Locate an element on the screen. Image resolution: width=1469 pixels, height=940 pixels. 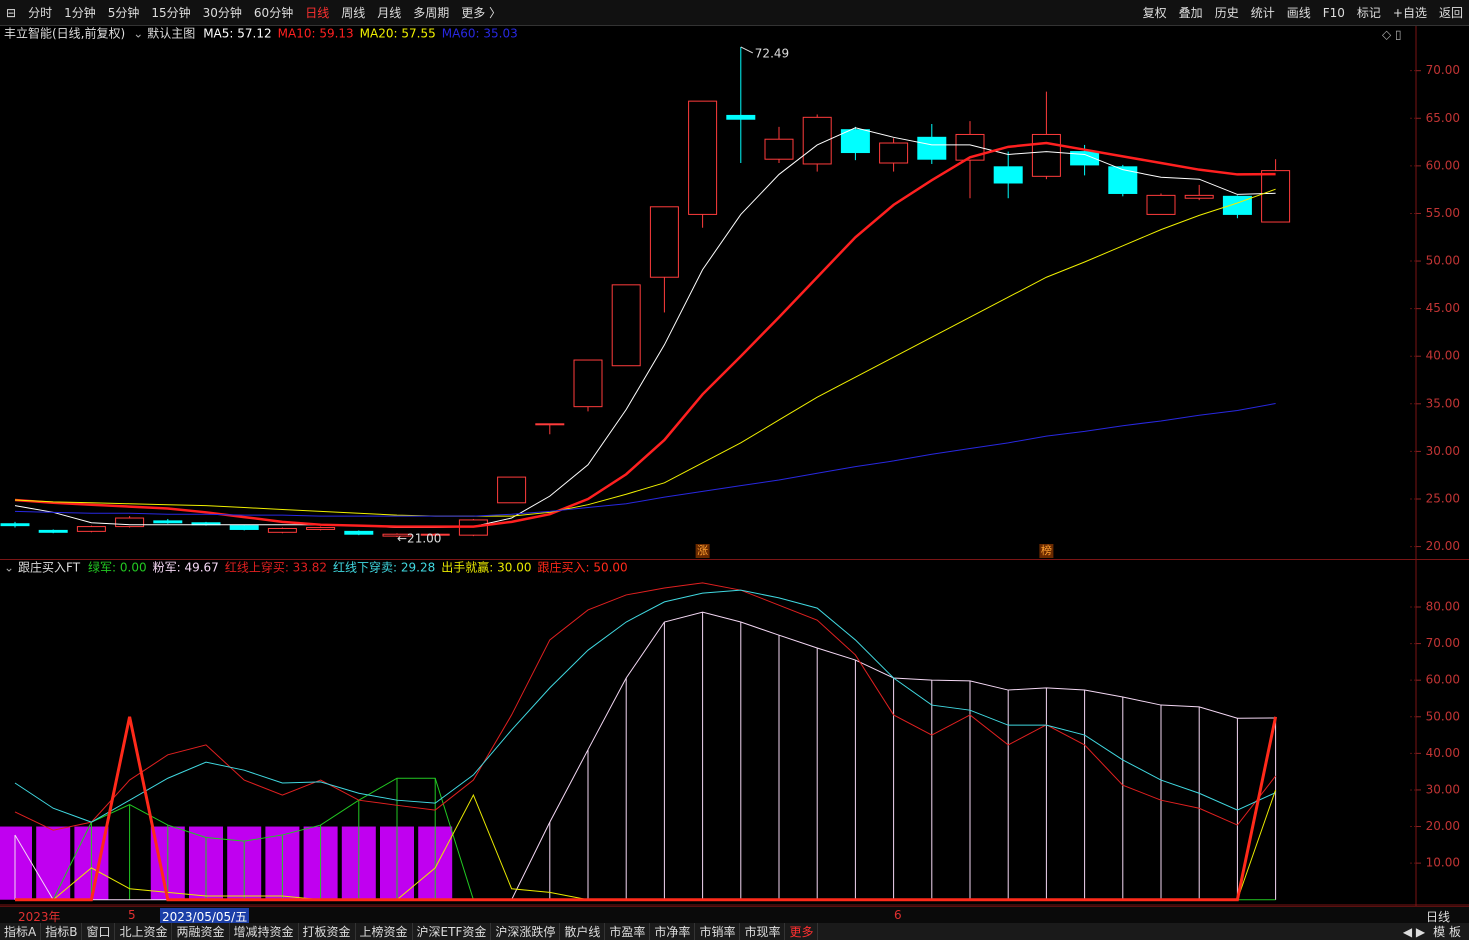
tool-button: 统计 is located at coordinates (1262, 13).